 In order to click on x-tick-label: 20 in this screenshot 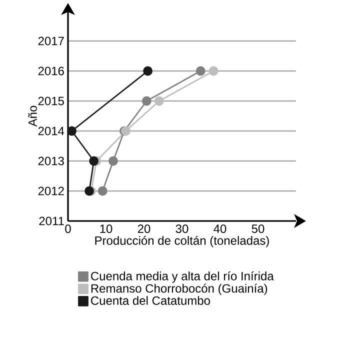, I will do `click(144, 229)`.